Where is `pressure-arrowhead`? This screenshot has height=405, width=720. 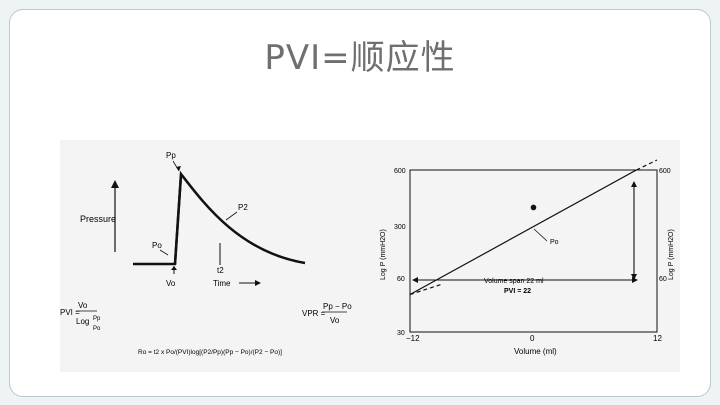 pressure-arrowhead is located at coordinates (115, 184).